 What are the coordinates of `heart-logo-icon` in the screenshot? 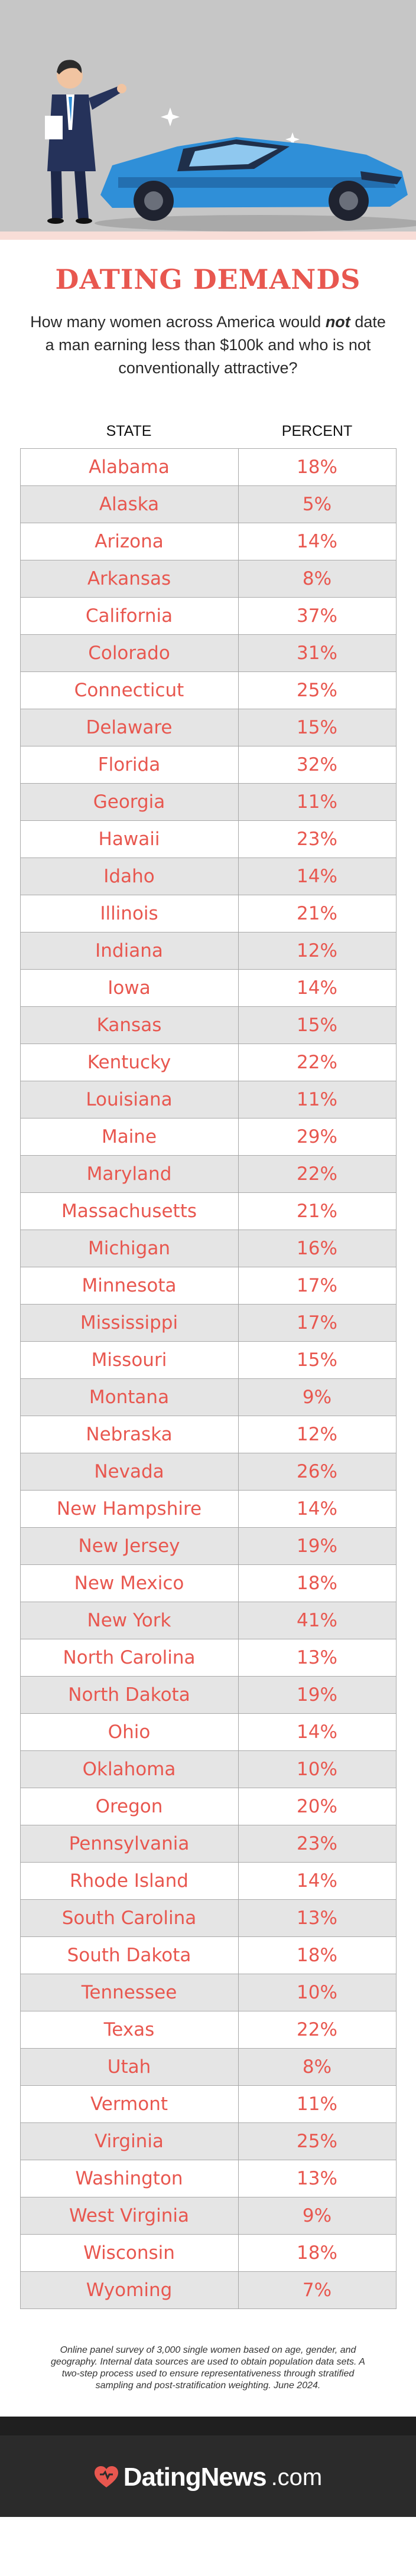 It's located at (106, 2477).